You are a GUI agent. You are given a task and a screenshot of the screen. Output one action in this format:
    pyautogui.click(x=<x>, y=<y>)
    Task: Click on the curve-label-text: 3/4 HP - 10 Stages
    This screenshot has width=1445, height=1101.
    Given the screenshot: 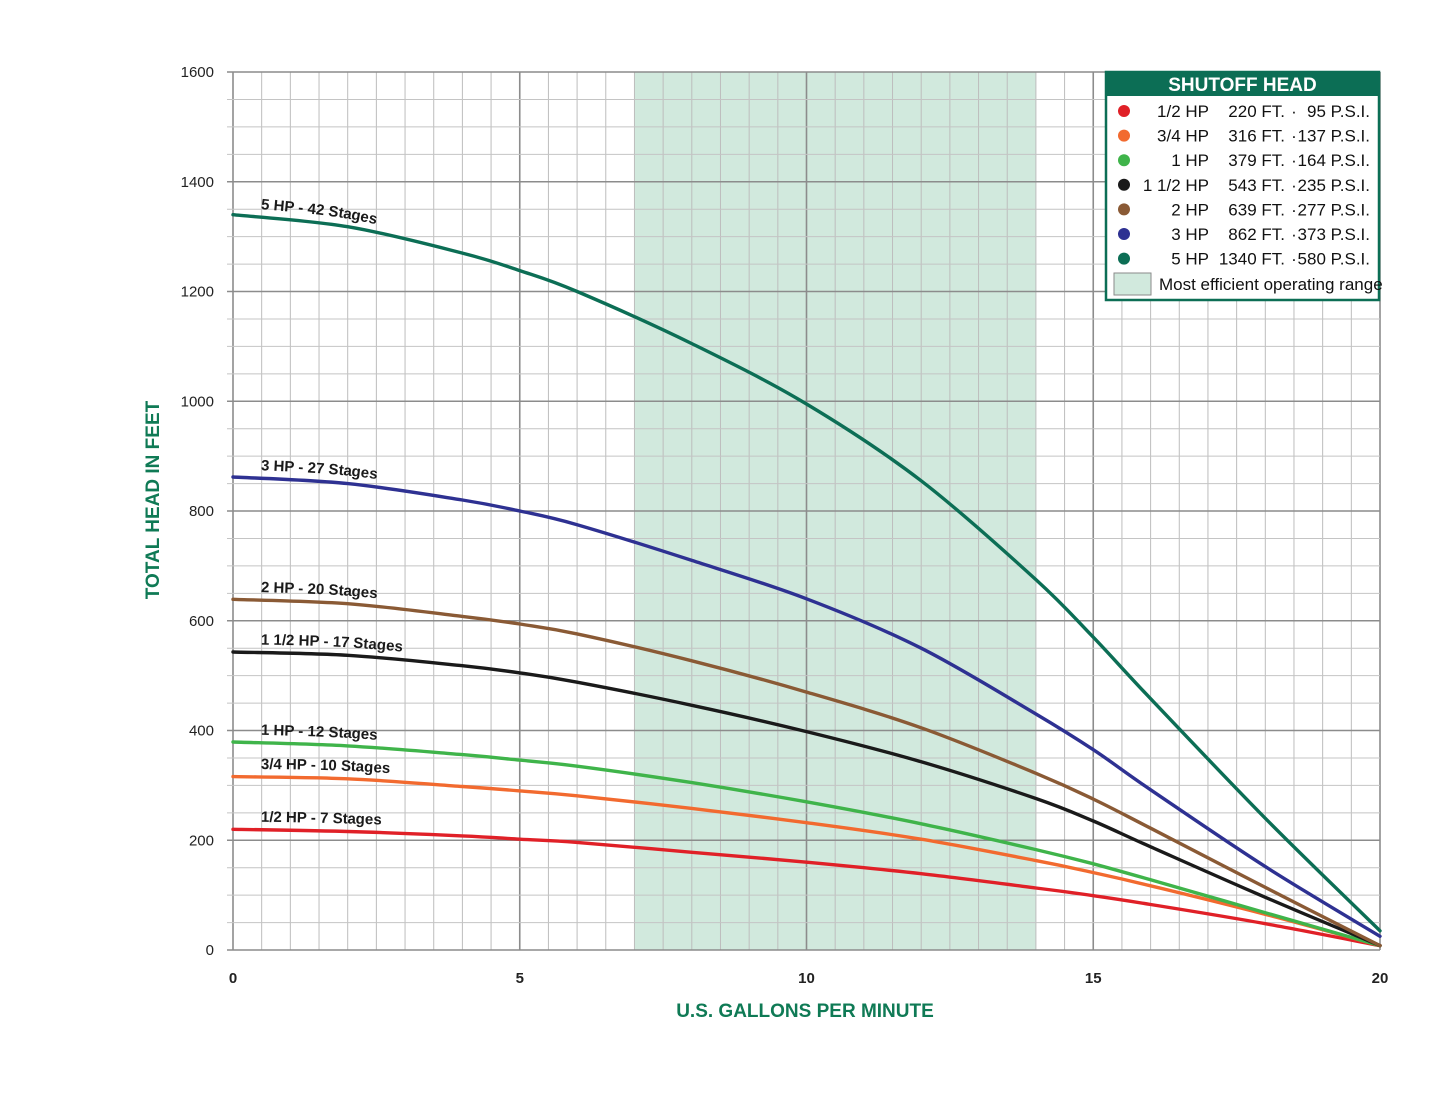 What is the action you would take?
    pyautogui.click(x=326, y=766)
    